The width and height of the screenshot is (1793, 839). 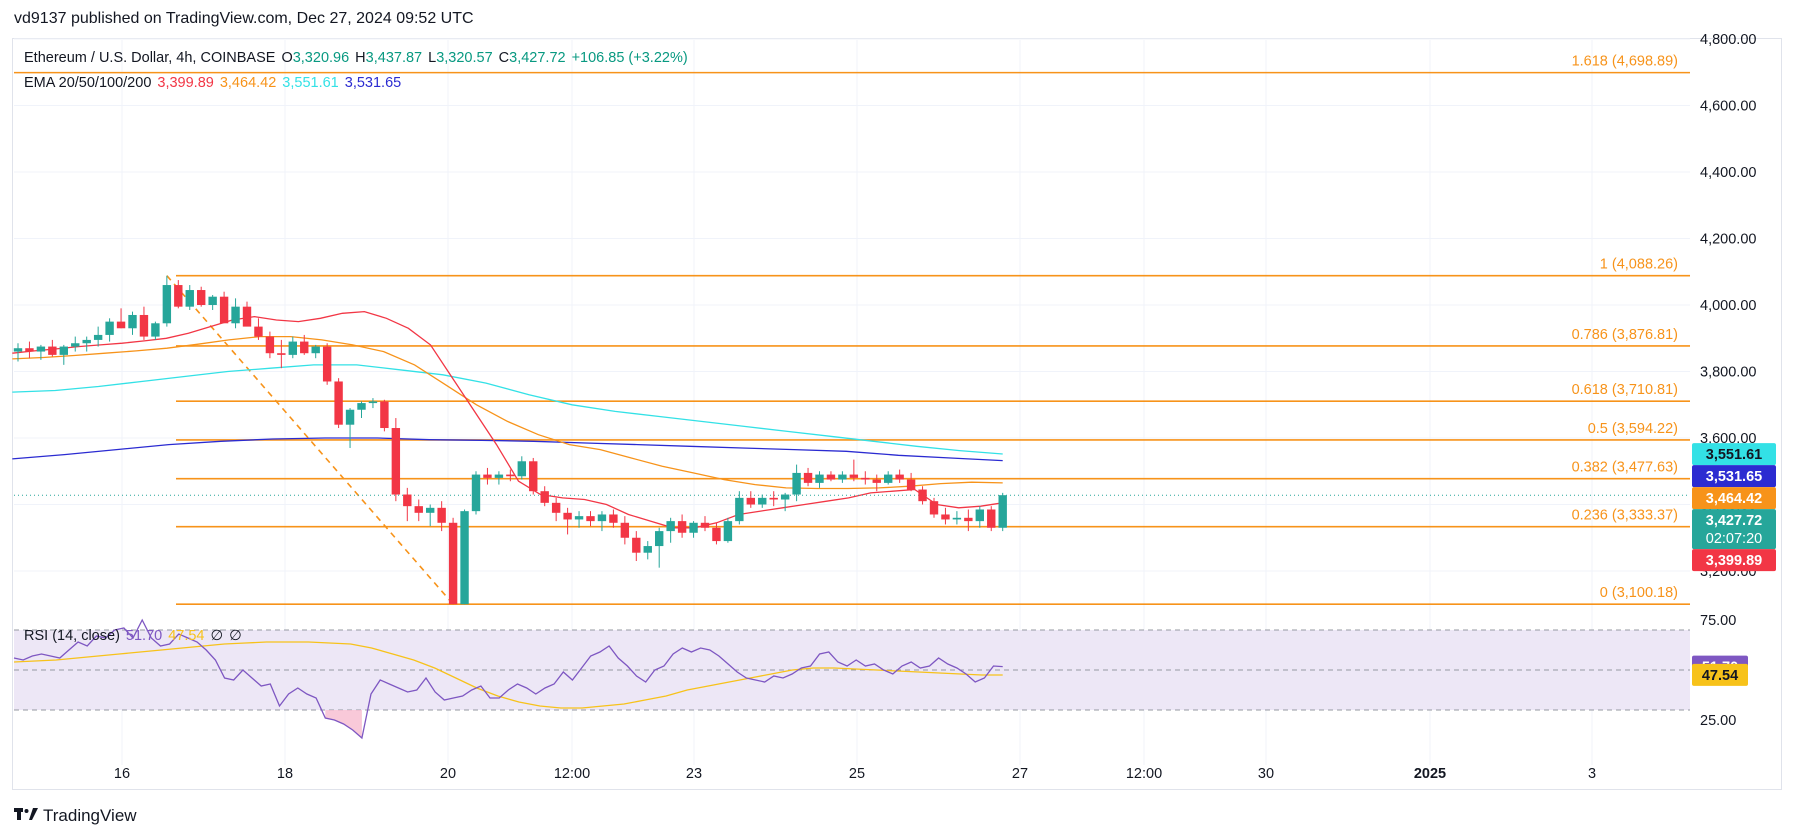 What do you see at coordinates (1728, 107) in the screenshot?
I see `price-axis-label: 4,600.00` at bounding box center [1728, 107].